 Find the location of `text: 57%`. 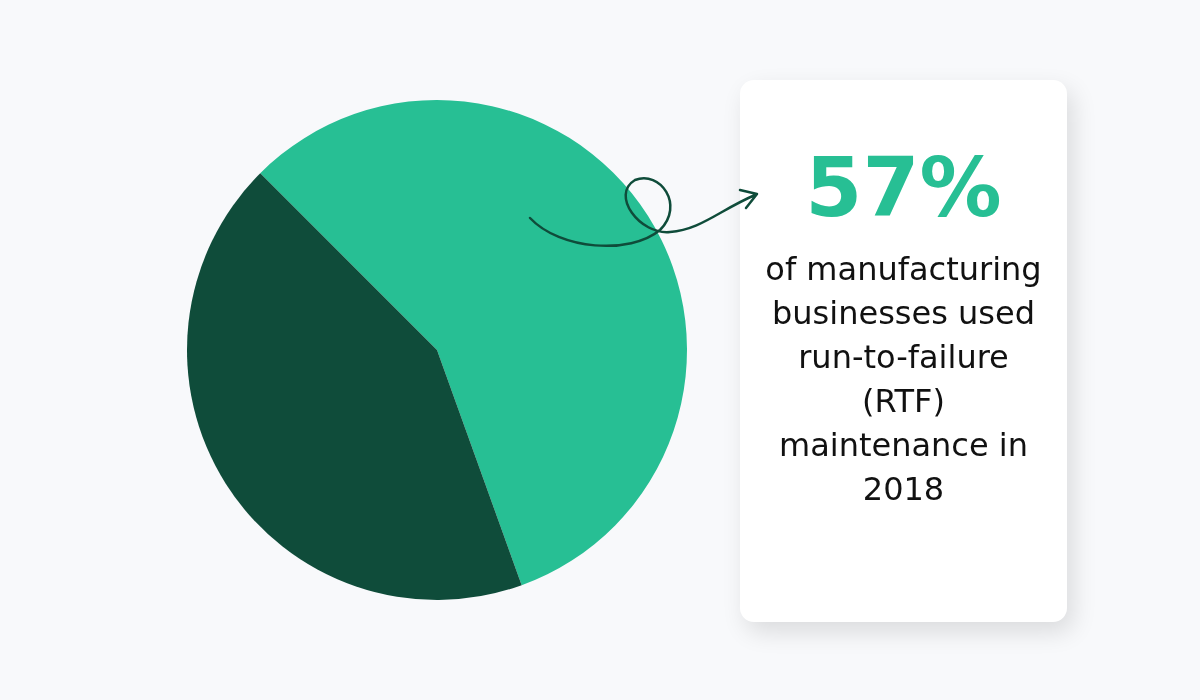

text: 57% is located at coordinates (903, 187).